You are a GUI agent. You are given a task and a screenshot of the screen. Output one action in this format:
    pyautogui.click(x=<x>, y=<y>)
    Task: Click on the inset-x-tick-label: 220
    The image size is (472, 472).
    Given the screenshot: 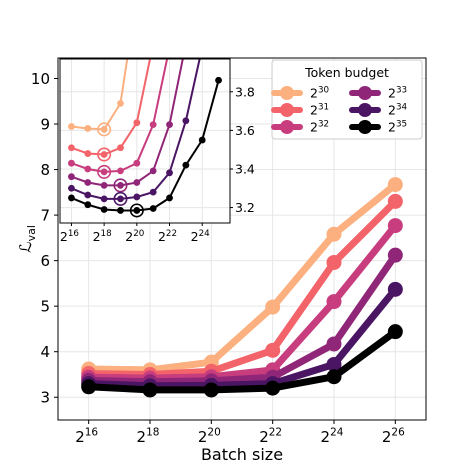 What is the action you would take?
    pyautogui.click(x=134, y=236)
    